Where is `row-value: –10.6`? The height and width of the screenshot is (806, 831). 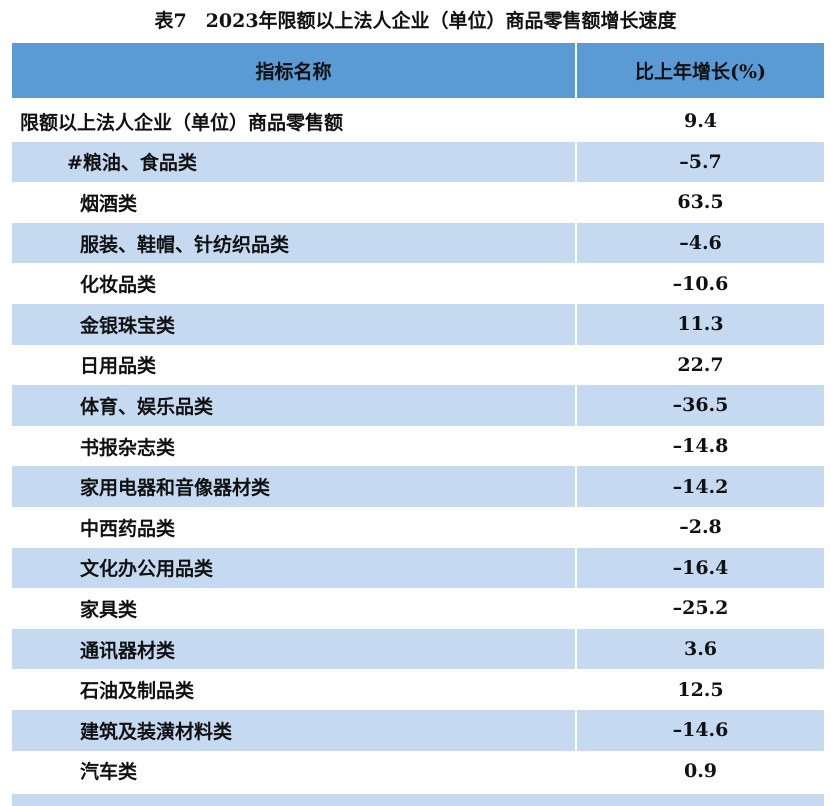 row-value: –10.6 is located at coordinates (700, 283).